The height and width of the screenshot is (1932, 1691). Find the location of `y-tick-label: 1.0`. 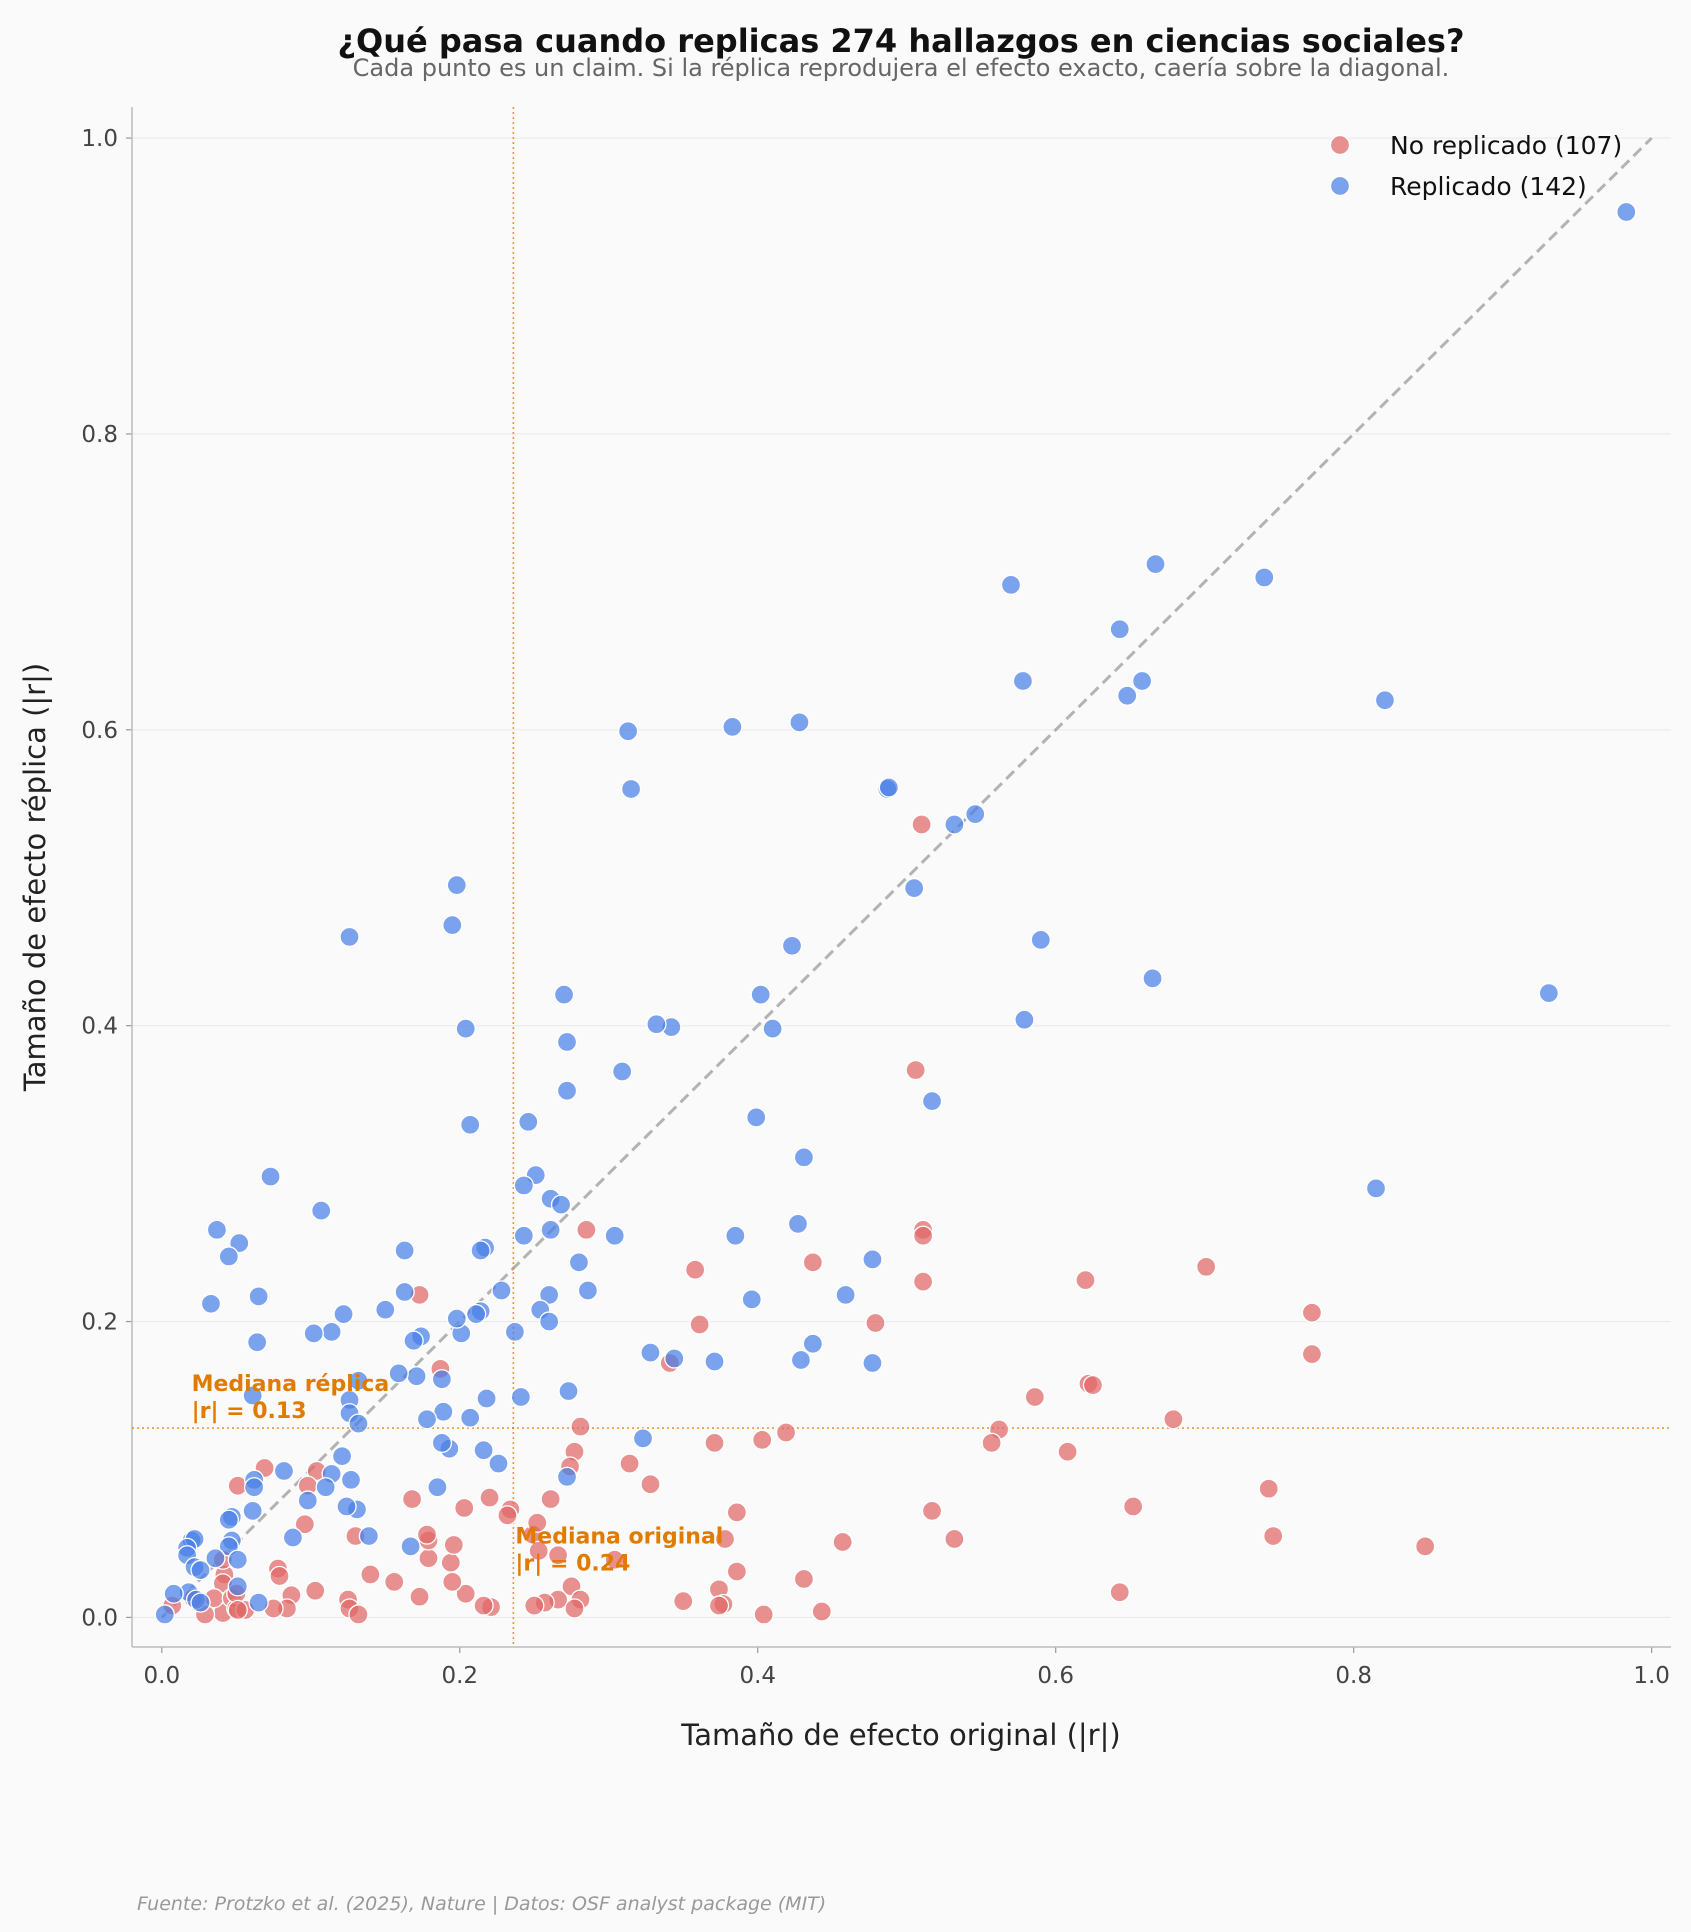

y-tick-label: 1.0 is located at coordinates (99, 139).